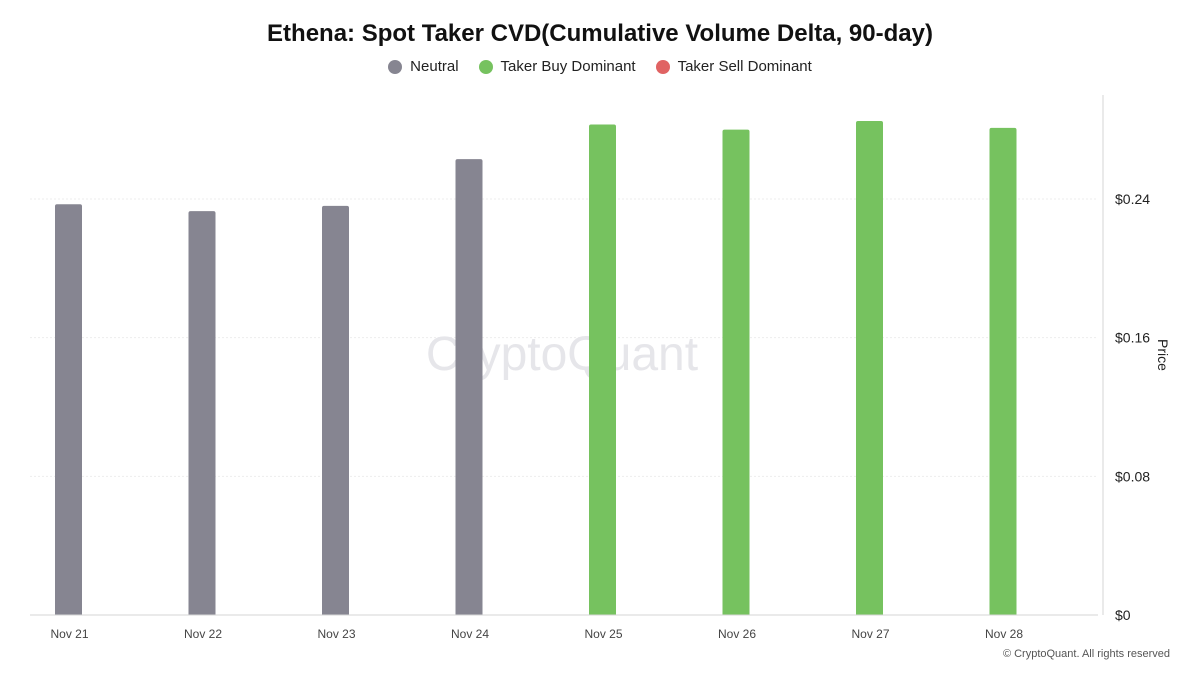  What do you see at coordinates (603, 634) in the screenshot?
I see `x-tick-label: Nov 25` at bounding box center [603, 634].